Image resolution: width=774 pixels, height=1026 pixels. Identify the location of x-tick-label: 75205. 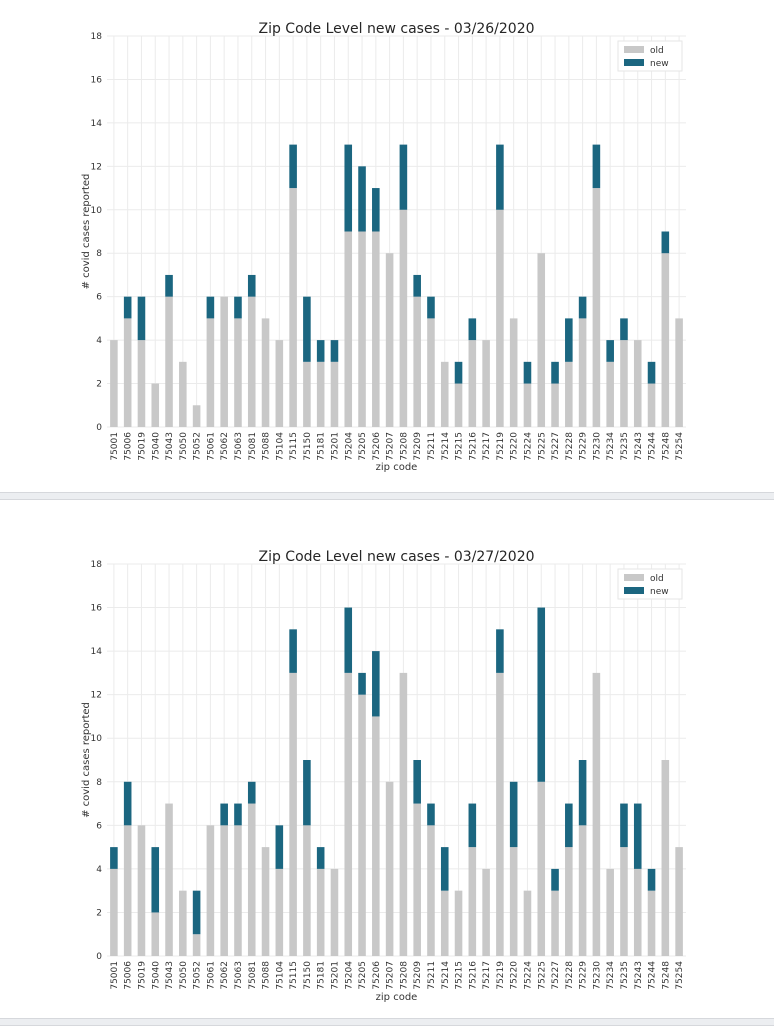
(363, 446).